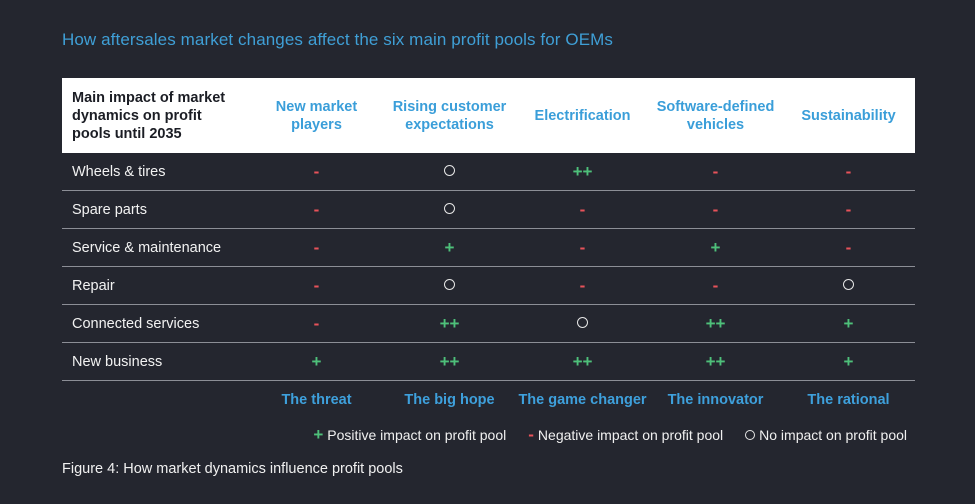 Image resolution: width=975 pixels, height=504 pixels. I want to click on table-row: Repair - - -, so click(488, 286).